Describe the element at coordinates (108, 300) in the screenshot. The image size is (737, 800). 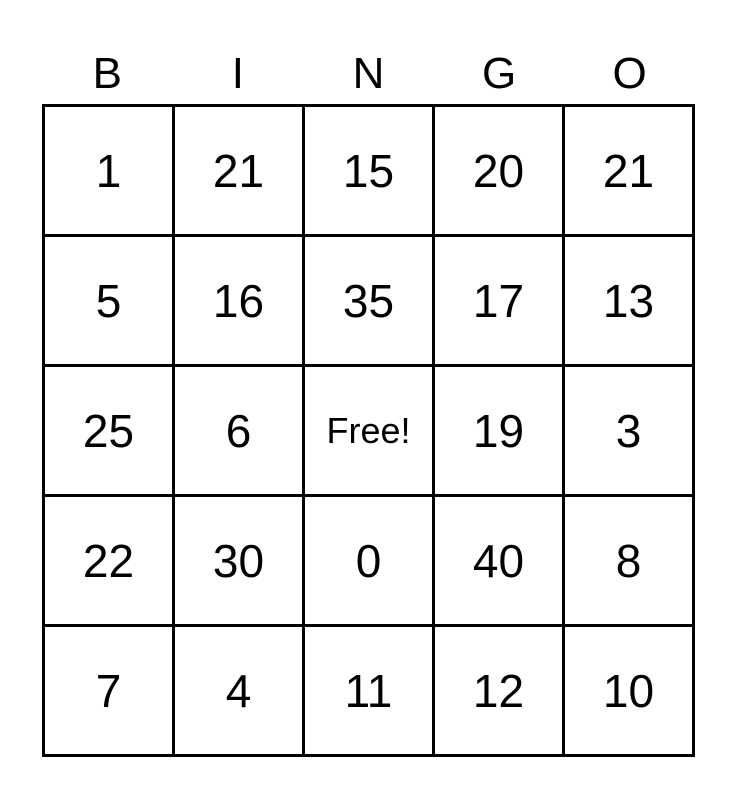
I see `bingo-cell: 5` at that location.